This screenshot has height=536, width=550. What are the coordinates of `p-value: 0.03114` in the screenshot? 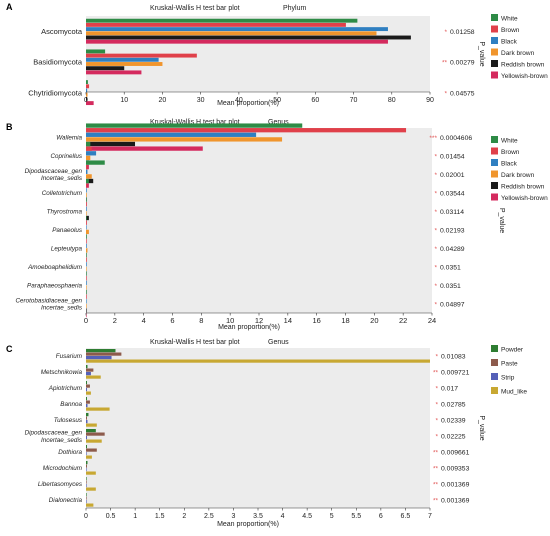 It's located at (452, 212).